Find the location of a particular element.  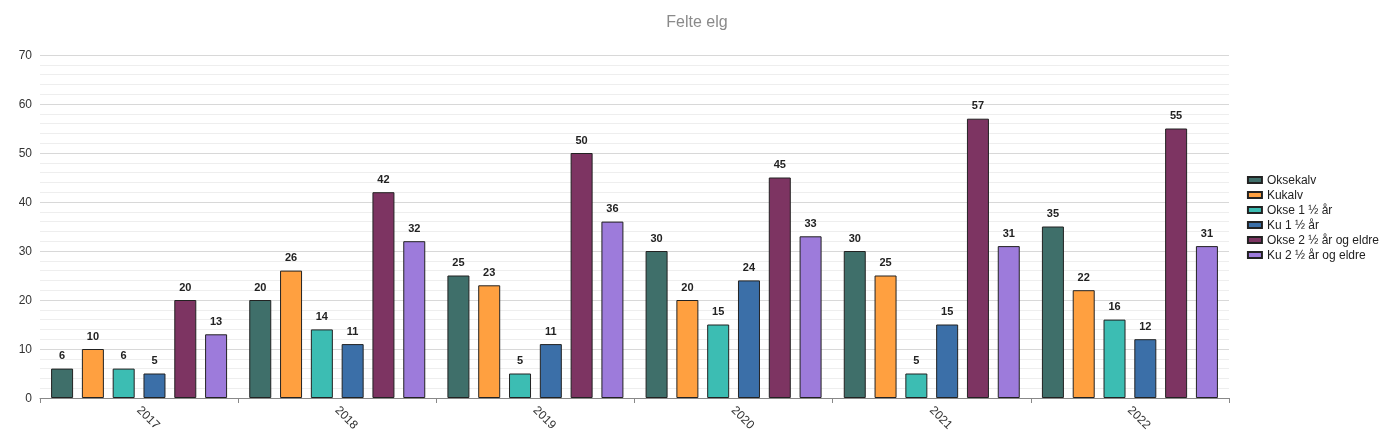

data-label: 55 is located at coordinates (1176, 115).